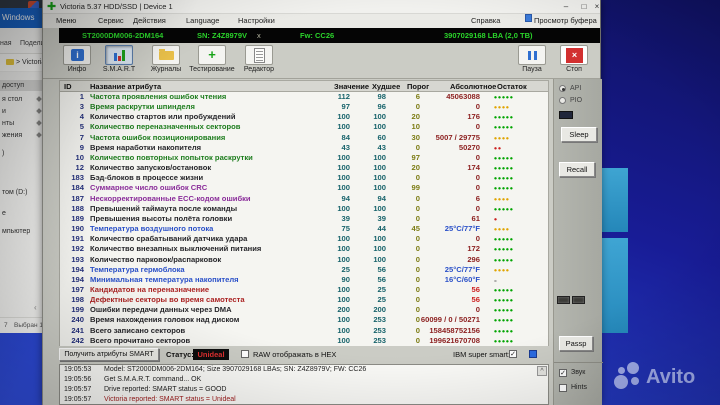  What do you see at coordinates (304, 148) in the screenshot?
I see `table-row: 9 Время наработки накопителя 43 43 0 50270 ••` at bounding box center [304, 148].